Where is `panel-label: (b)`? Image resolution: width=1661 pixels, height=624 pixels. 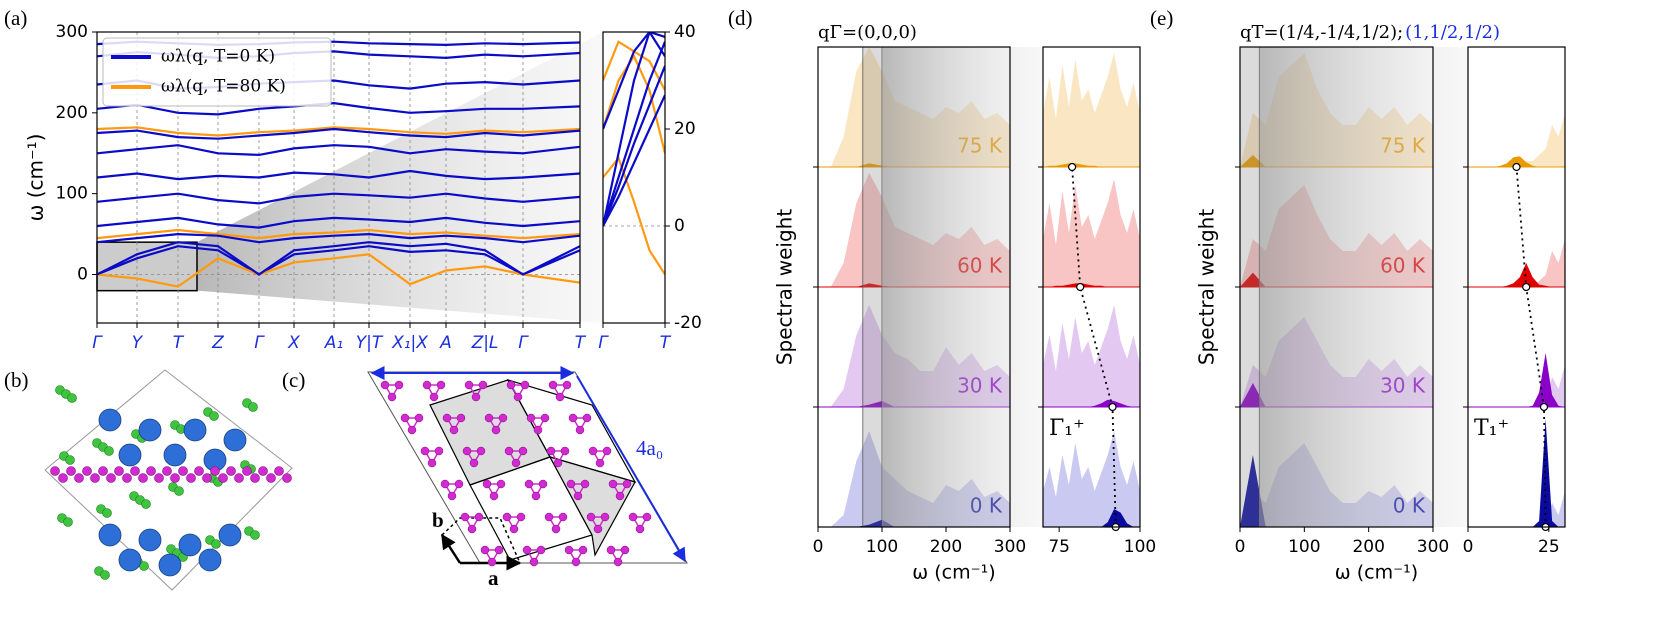 panel-label: (b) is located at coordinates (16, 380).